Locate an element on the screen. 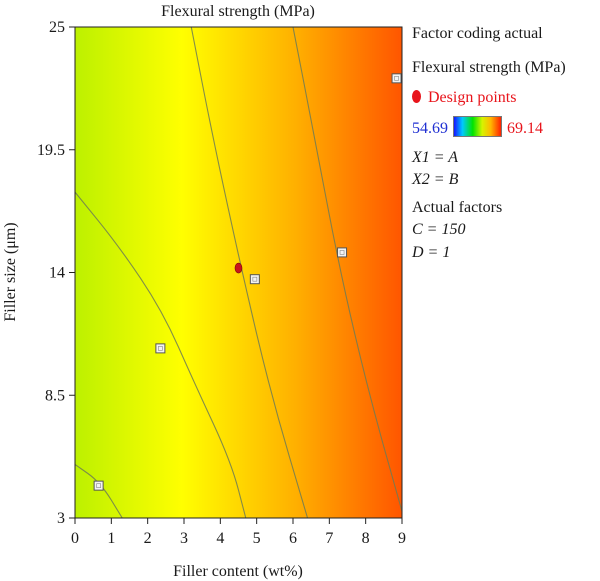 Image resolution: width=600 pixels, height=581 pixels. legend-x1-text: X1 = A is located at coordinates (435, 157).